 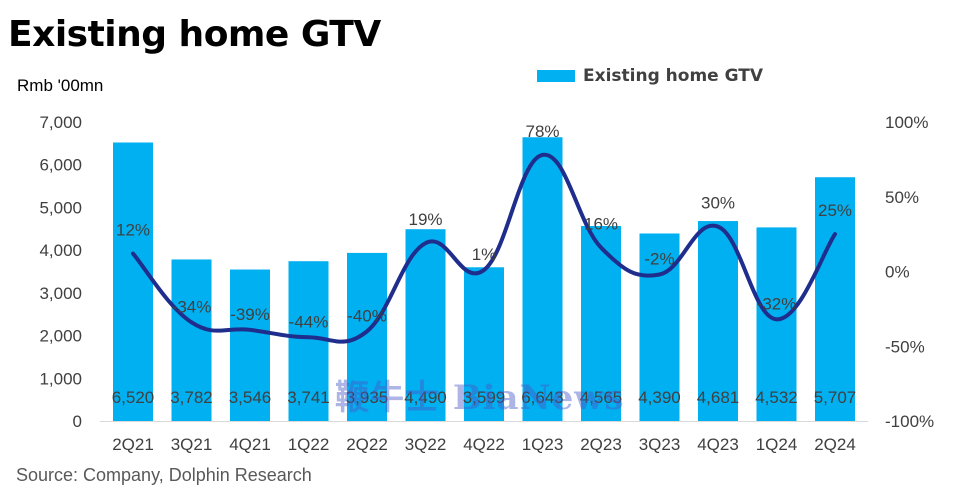 I want to click on source-note: Source: Company, Dolphin Research, so click(x=164, y=475).